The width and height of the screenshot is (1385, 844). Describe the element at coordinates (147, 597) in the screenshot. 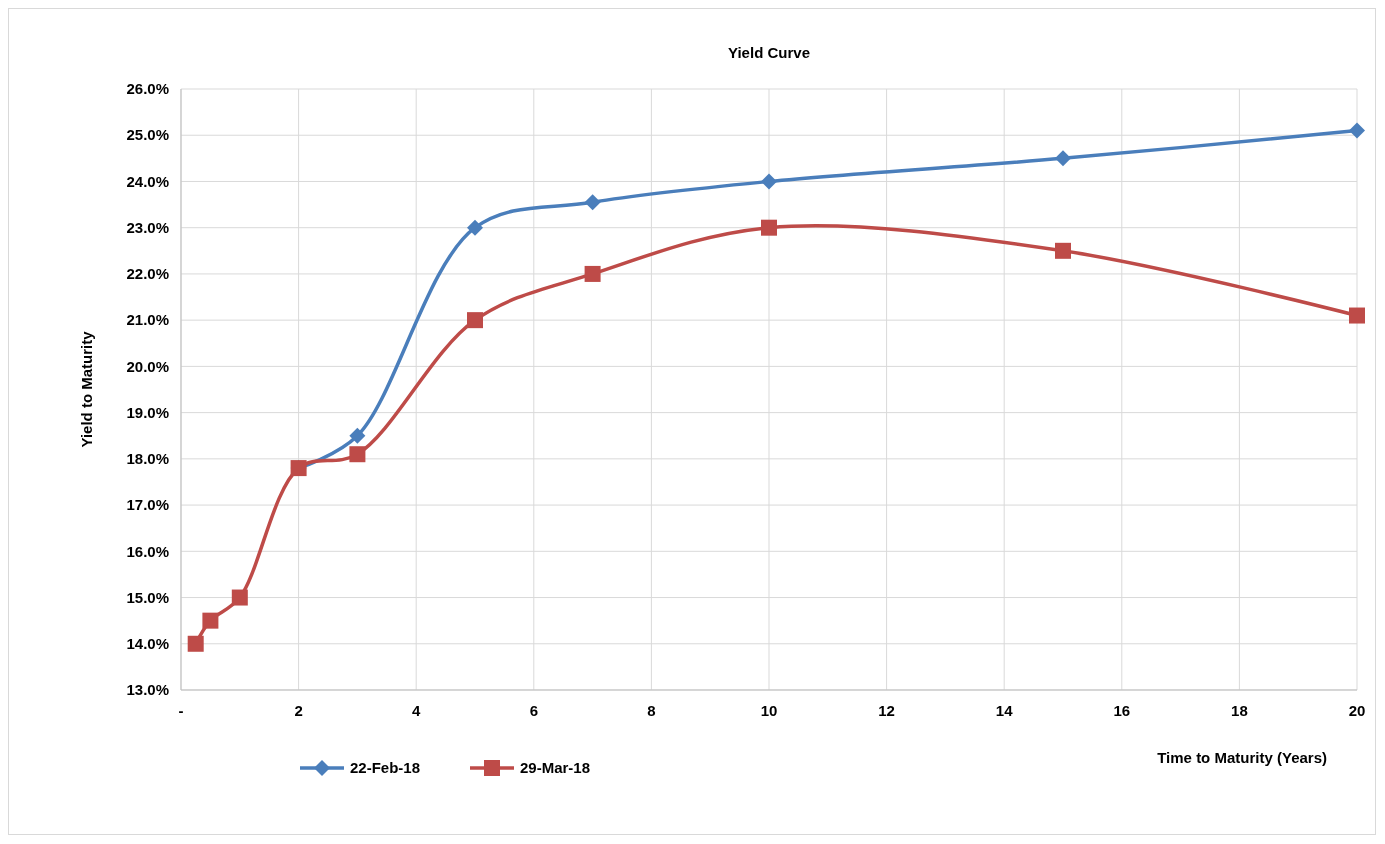

I see `y-tick-label: 15.0%` at that location.